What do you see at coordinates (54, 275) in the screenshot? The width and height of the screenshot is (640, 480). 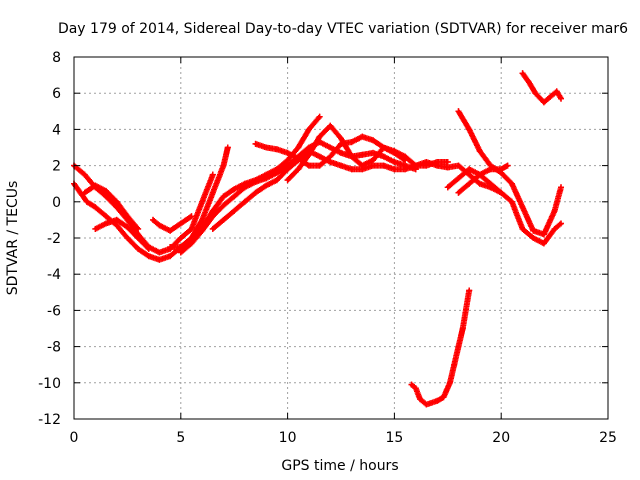 I see `y-tick-label: -4` at bounding box center [54, 275].